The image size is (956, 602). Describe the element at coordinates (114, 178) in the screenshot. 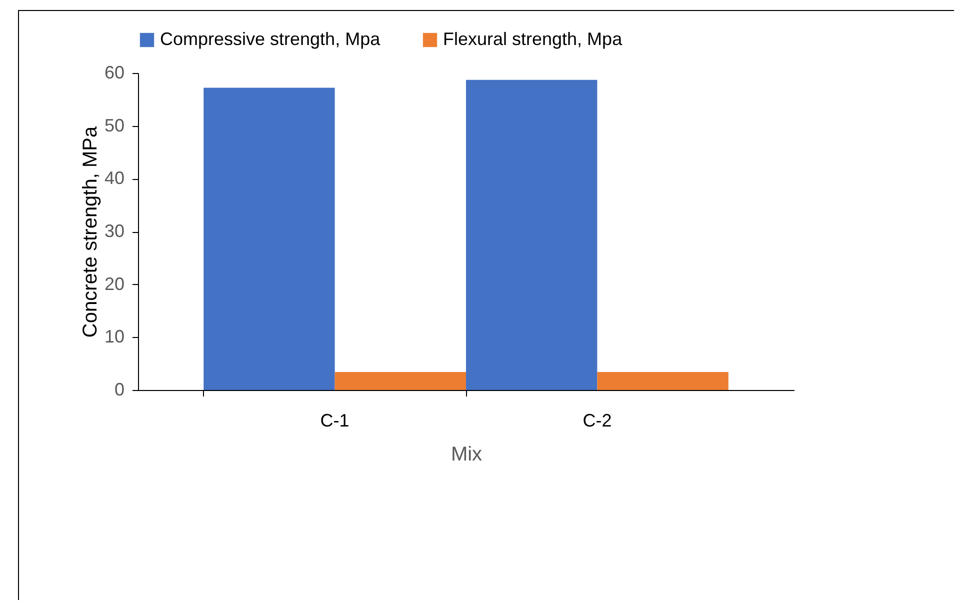

I see `y-tick-label: 40` at that location.